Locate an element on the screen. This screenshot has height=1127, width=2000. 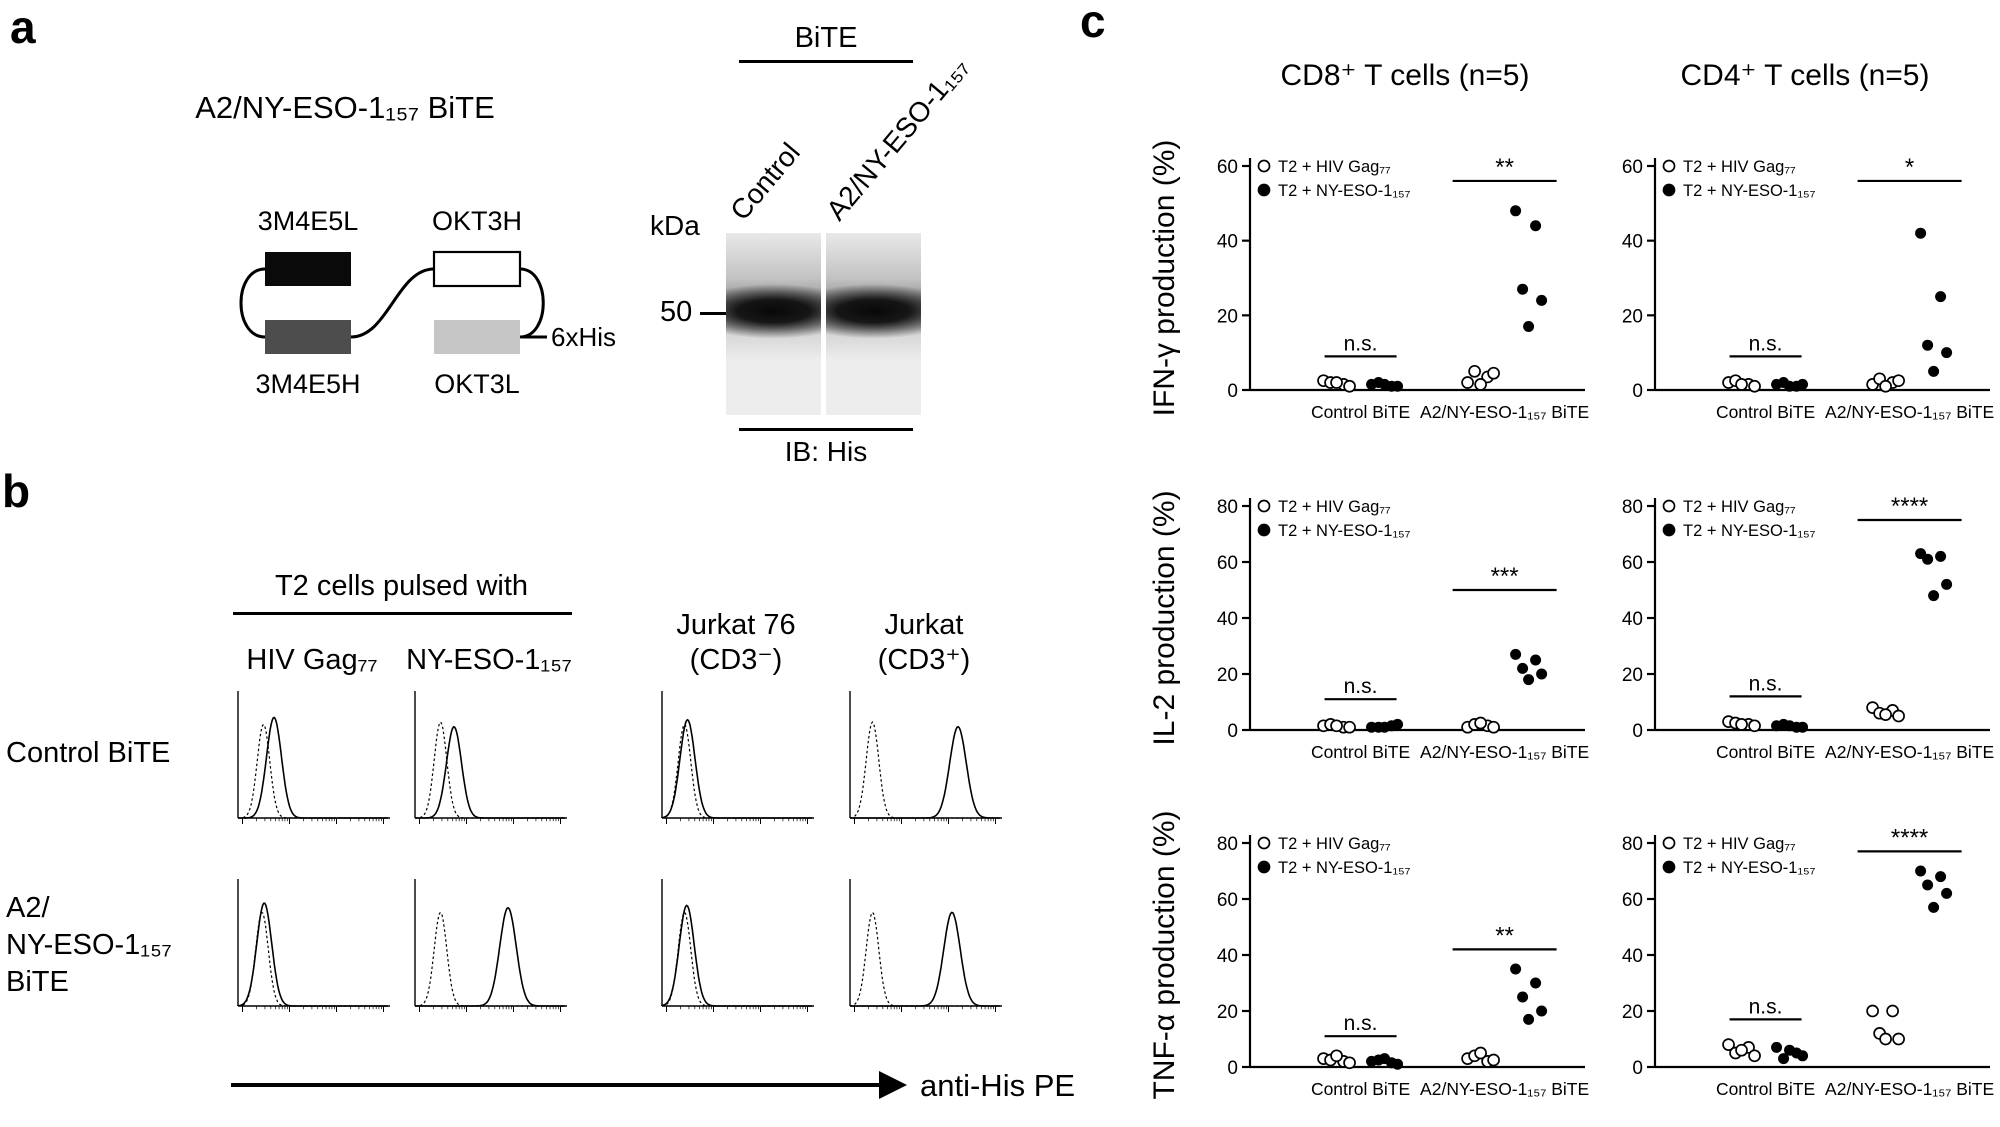
sig-label: **** is located at coordinates (1909, 837).